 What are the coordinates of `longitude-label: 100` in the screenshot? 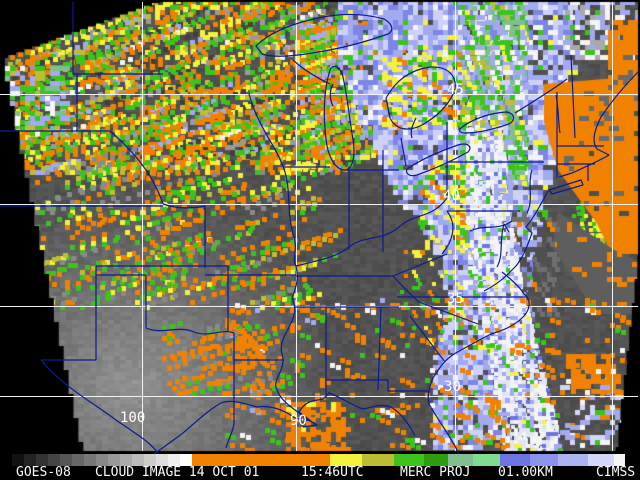 It's located at (133, 418).